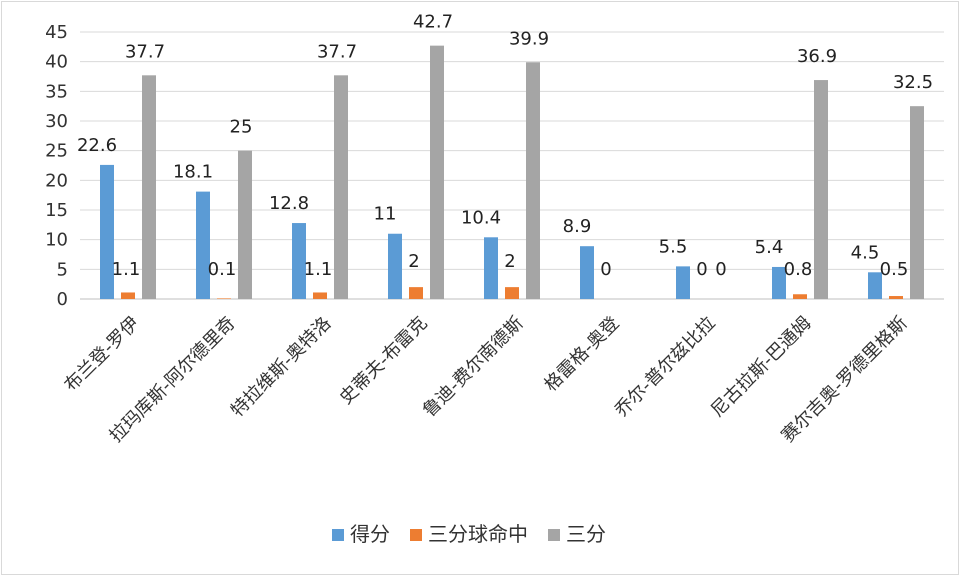 The width and height of the screenshot is (962, 580). Describe the element at coordinates (56, 32) in the screenshot. I see `y-tick-label: 45` at that location.